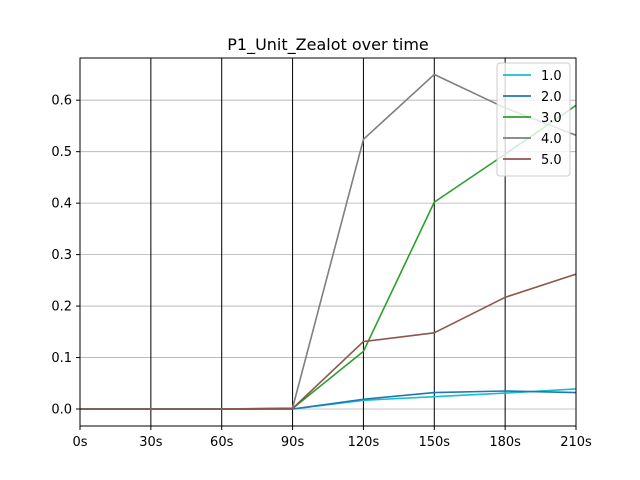 The width and height of the screenshot is (640, 480). What do you see at coordinates (434, 442) in the screenshot?
I see `x-tick-label: 150s` at bounding box center [434, 442].